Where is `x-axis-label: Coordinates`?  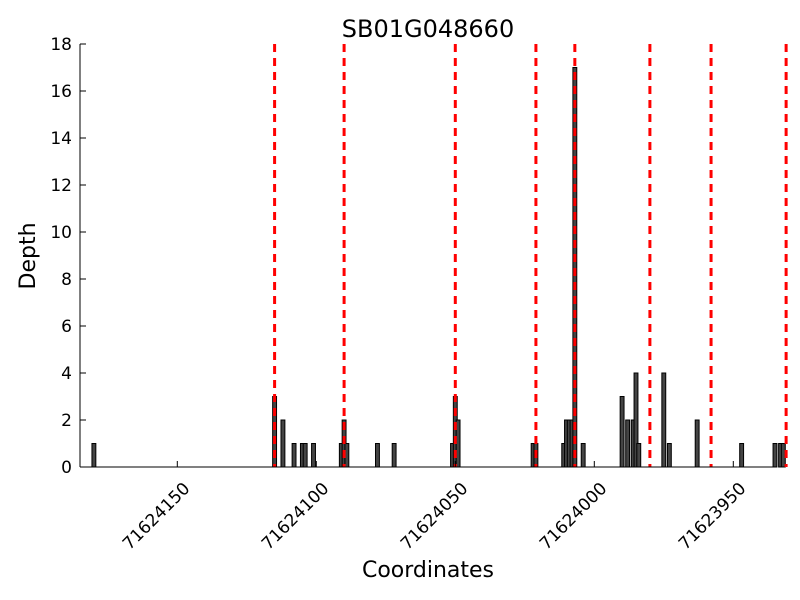 x-axis-label: Coordinates is located at coordinates (428, 570).